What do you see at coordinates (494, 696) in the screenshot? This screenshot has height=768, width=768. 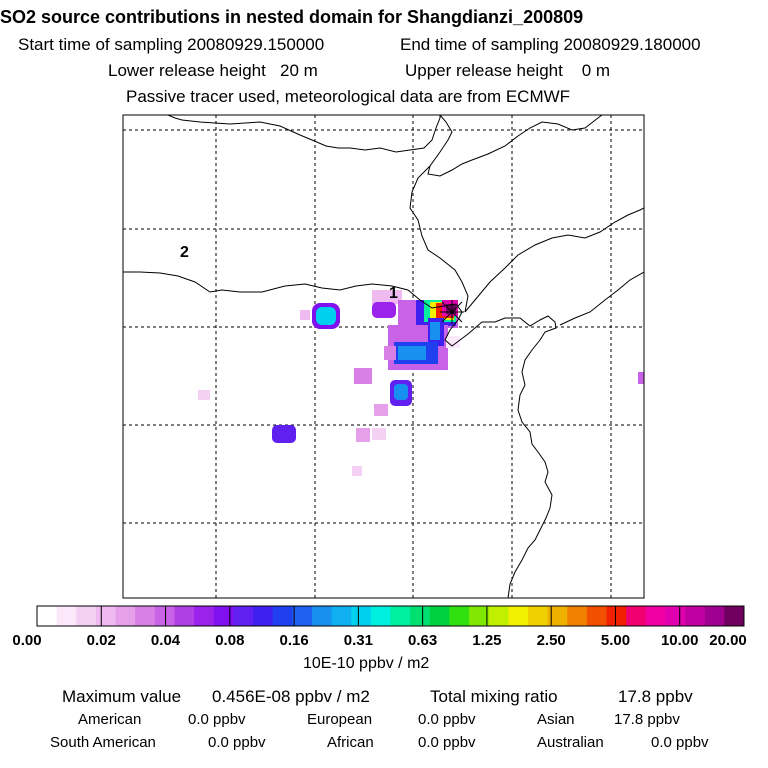 I see `total-label: Total mixing ratio` at bounding box center [494, 696].